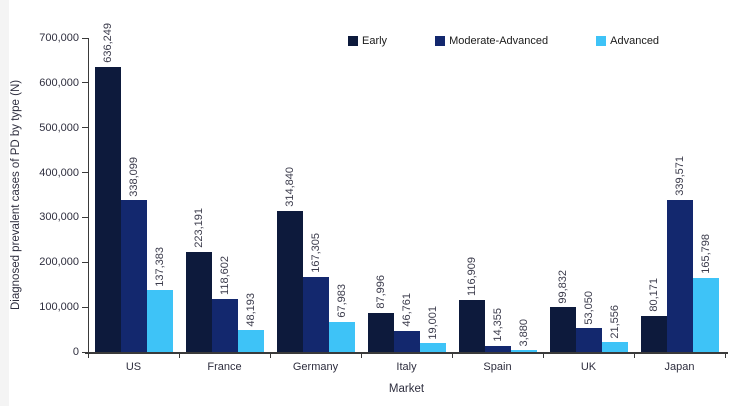 The width and height of the screenshot is (740, 406). I want to click on y-tick-label: 0, so click(75, 352).